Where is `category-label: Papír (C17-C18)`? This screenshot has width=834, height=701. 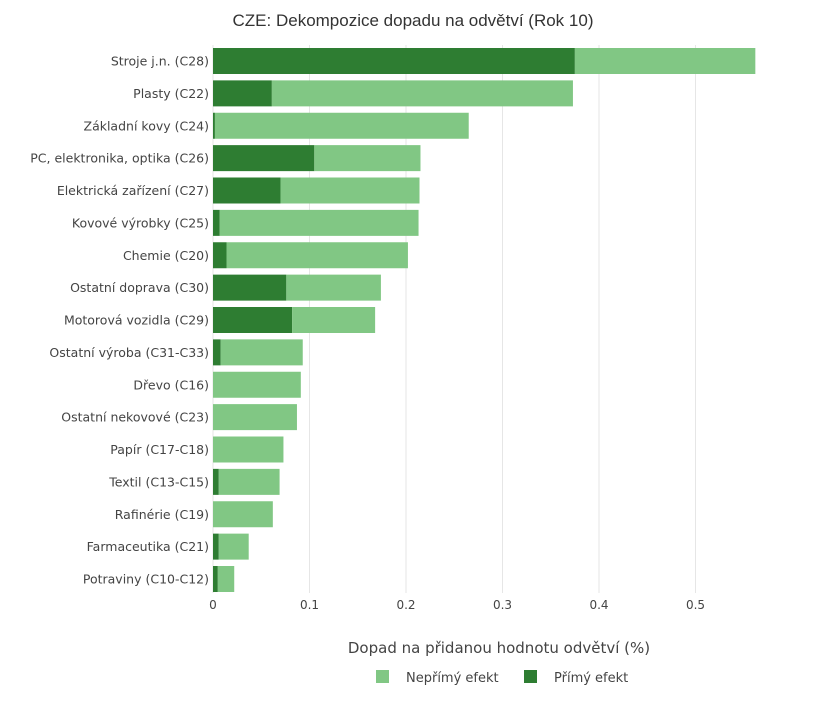 category-label: Papír (C17-C18) is located at coordinates (159, 449).